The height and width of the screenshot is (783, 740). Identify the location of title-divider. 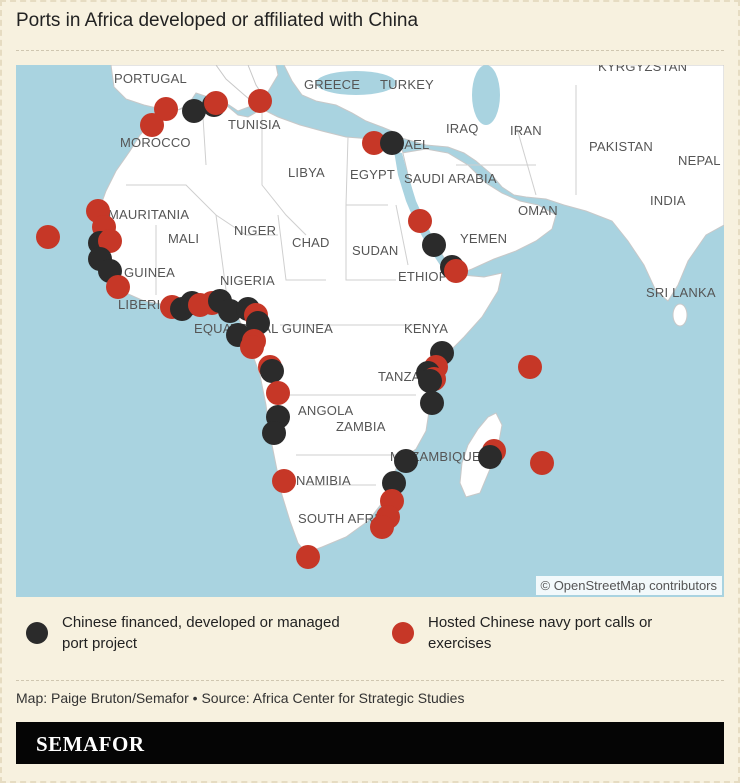
(370, 50).